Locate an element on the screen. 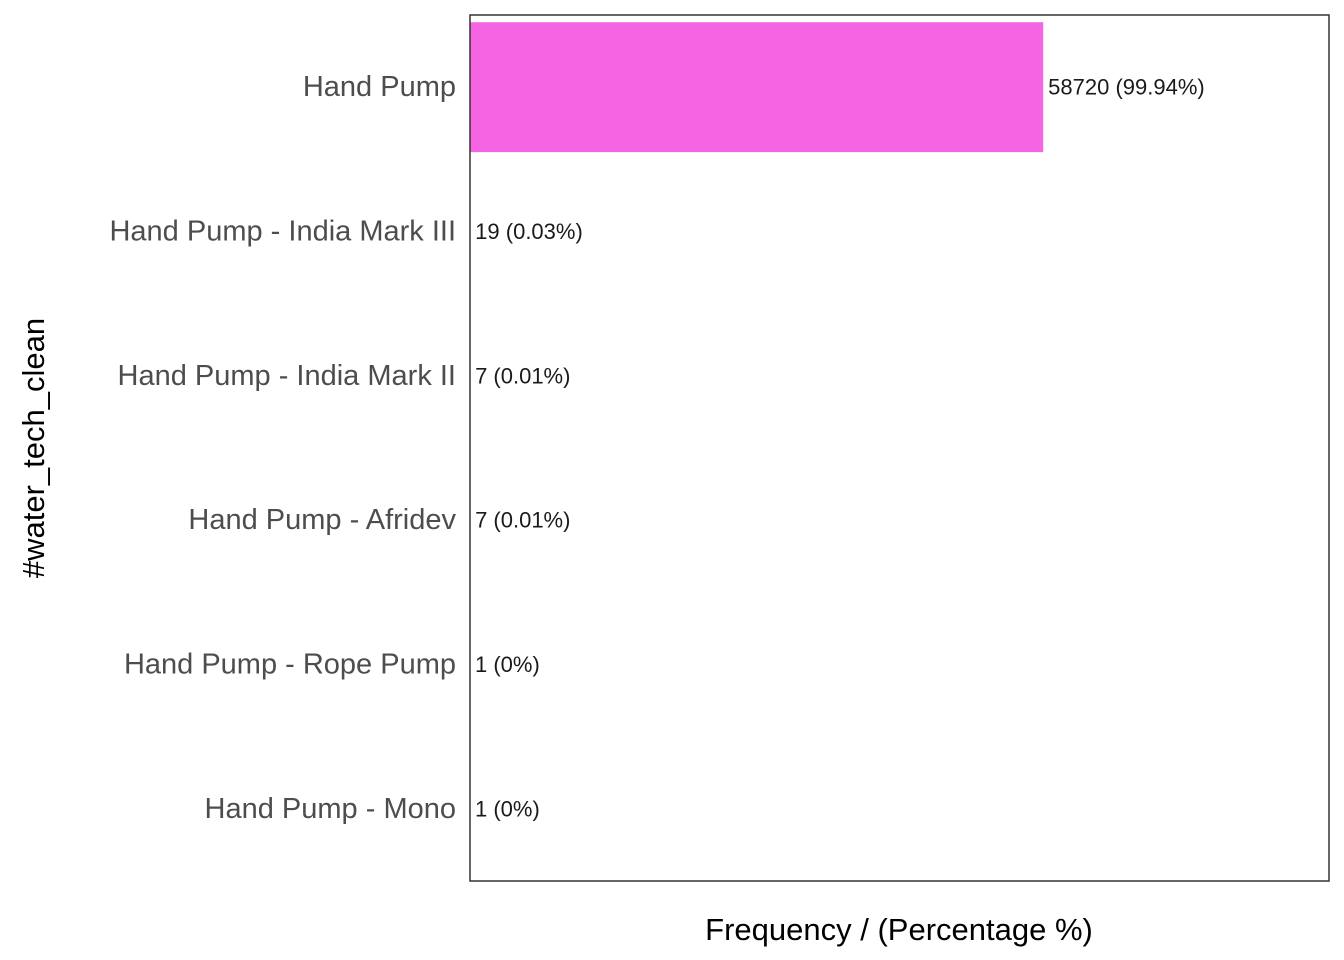 This screenshot has height=960, width=1344. y-tick-label: Hand Pump - Mono is located at coordinates (330, 809).